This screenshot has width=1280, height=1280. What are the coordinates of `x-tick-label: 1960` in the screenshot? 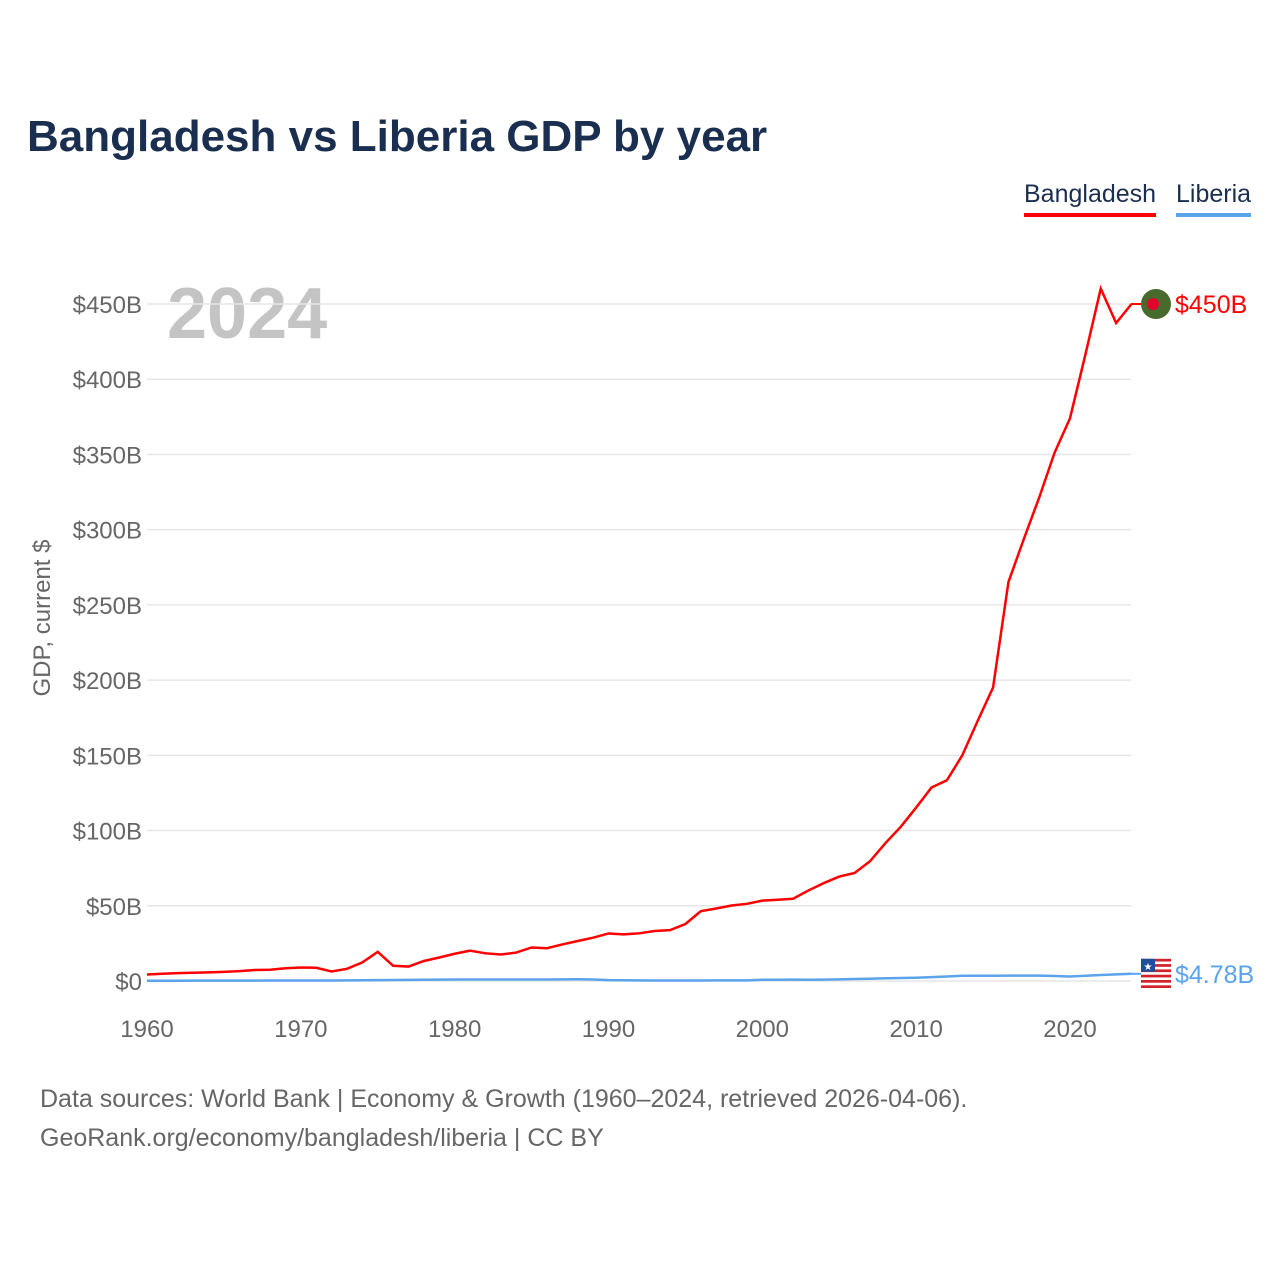 It's located at (146, 1029).